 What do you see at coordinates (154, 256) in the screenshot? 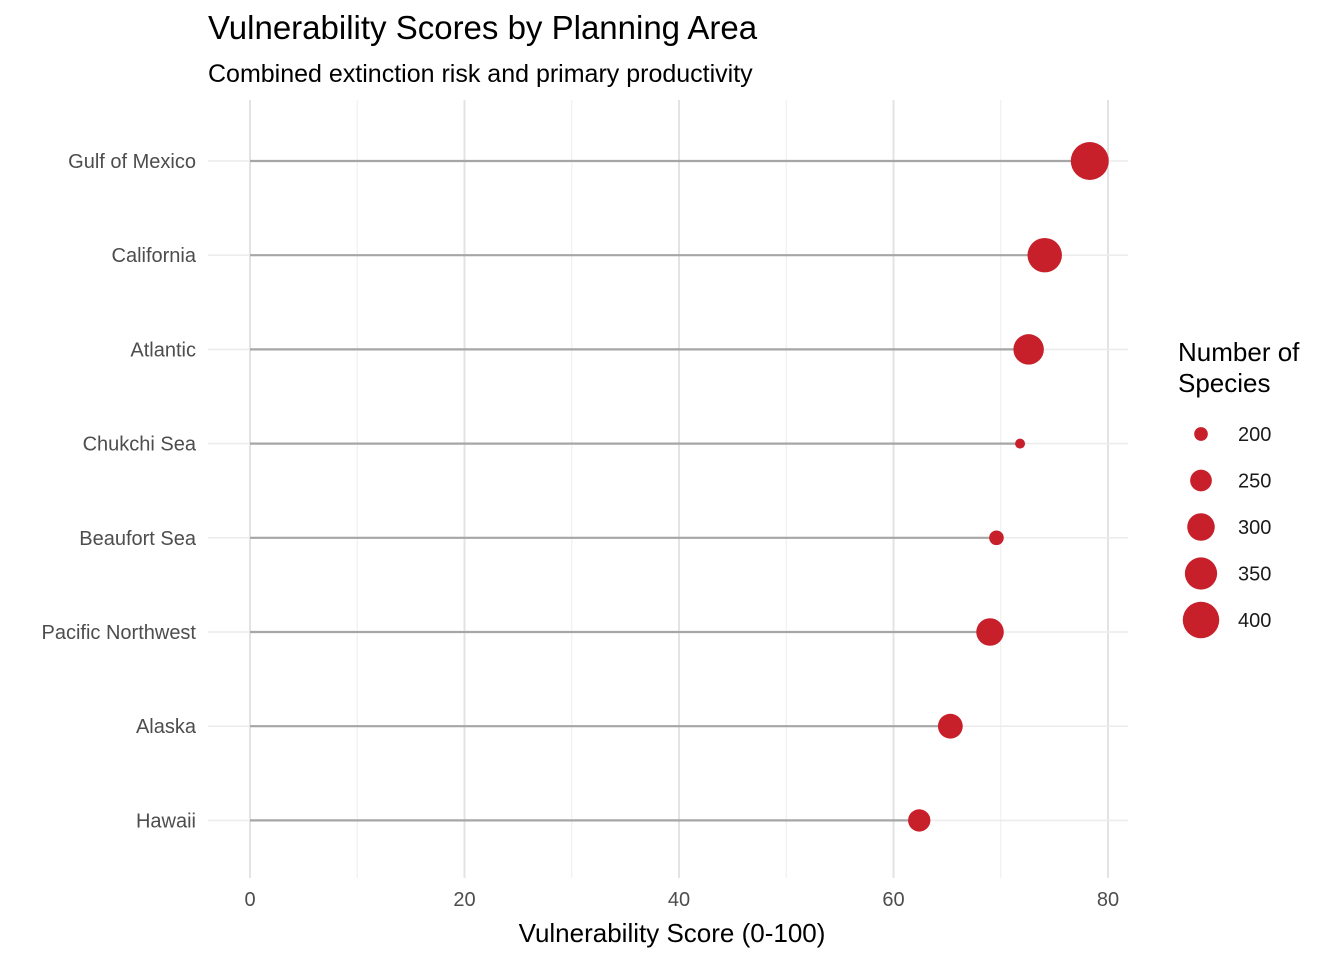
I see `category-label: California` at bounding box center [154, 256].